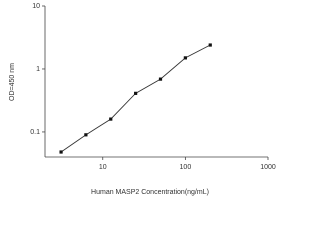 The image size is (320, 240). I want to click on y-axis-label: OD=450 nm, so click(12, 82).